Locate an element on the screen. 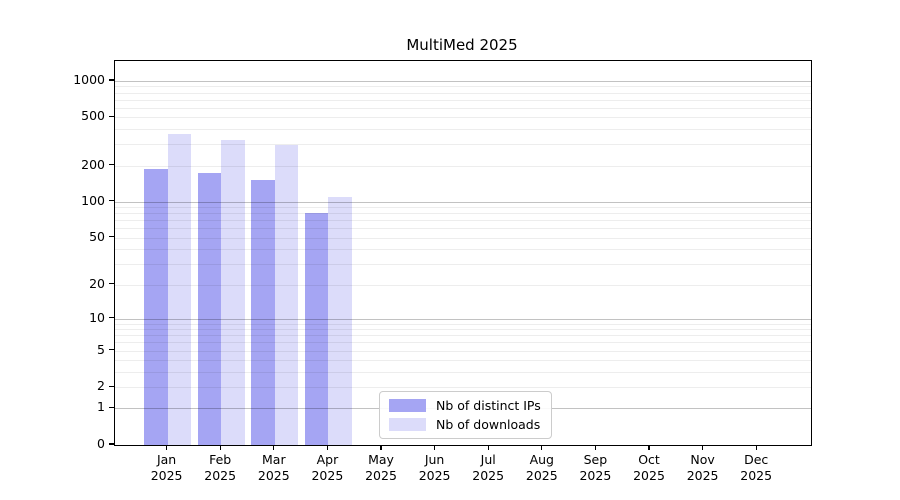 Image resolution: width=900 pixels, height=500 pixels. x-tick-label: Dec 2025 is located at coordinates (756, 468).